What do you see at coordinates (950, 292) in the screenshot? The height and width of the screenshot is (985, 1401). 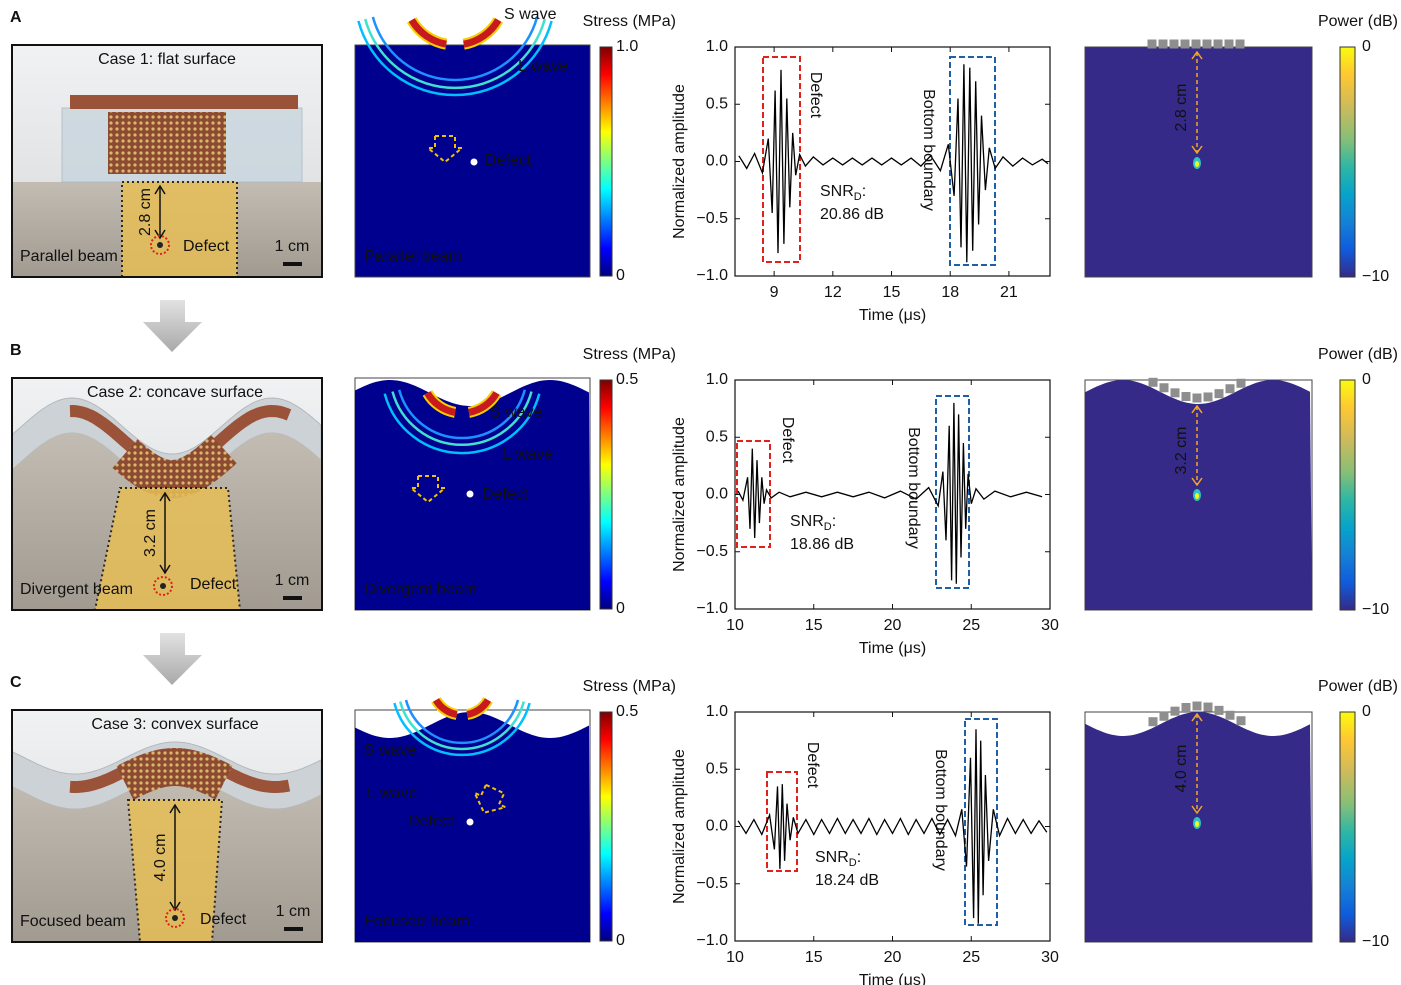 I see `x-tick-label: 18` at bounding box center [950, 292].